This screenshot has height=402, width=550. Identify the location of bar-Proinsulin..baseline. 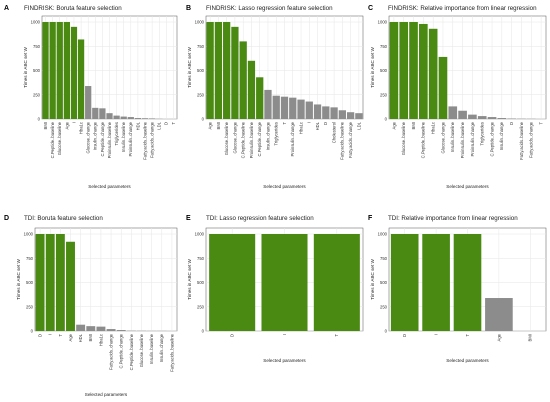
(462, 114).